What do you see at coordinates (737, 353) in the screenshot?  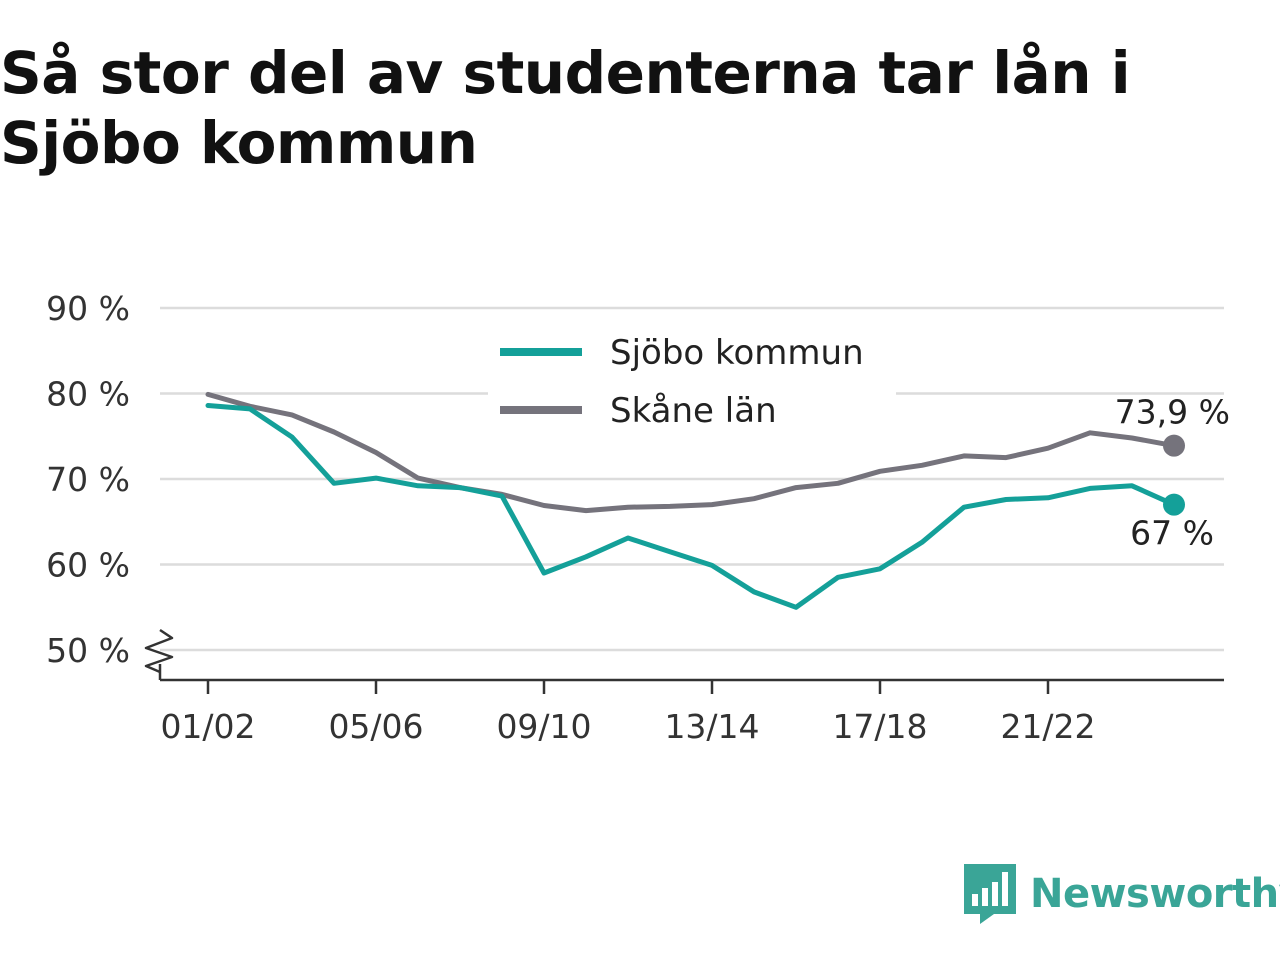 I see `legend-label: Sjöbo kommun` at bounding box center [737, 353].